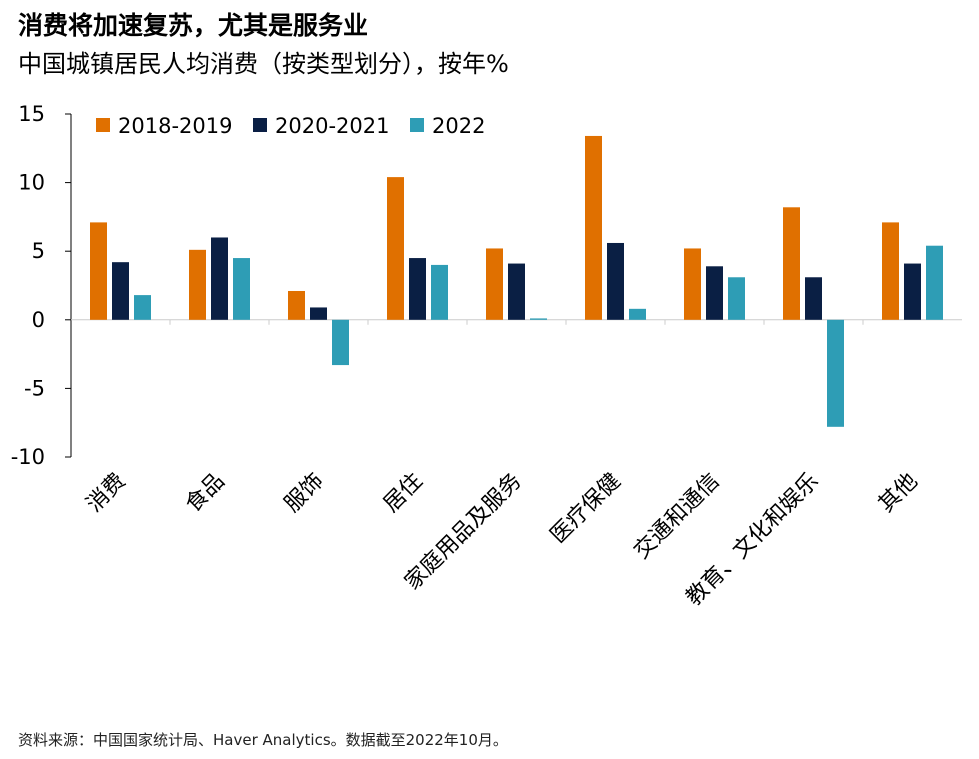 This screenshot has width=979, height=759. What do you see at coordinates (586, 509) in the screenshot?
I see `x-tick-label: 医疗保健` at bounding box center [586, 509].